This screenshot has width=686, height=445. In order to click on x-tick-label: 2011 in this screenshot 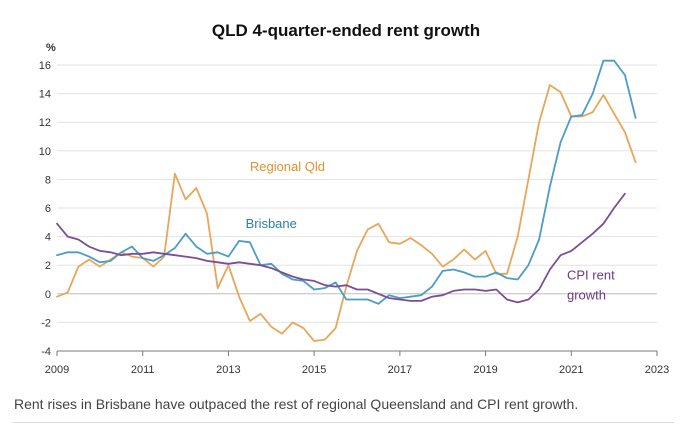, I will do `click(143, 370)`.